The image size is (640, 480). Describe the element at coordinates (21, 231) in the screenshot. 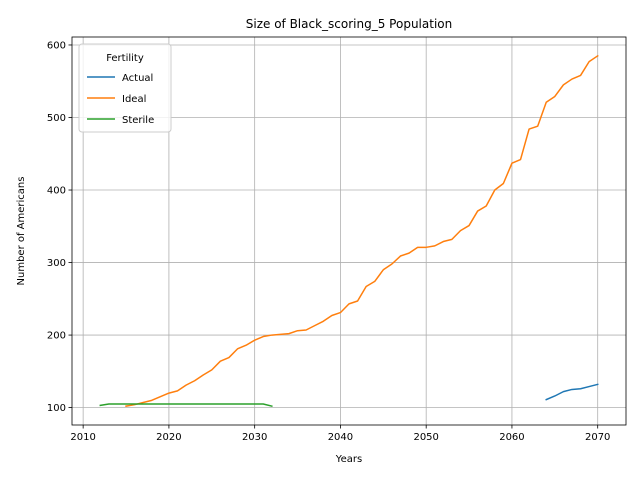

I see `y-axis-label: Number of Americans` at that location.